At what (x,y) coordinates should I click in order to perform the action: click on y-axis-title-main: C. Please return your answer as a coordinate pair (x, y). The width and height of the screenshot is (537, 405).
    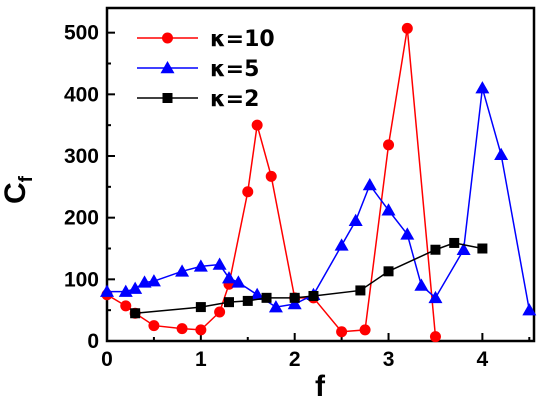
    Looking at the image, I should click on (16, 193).